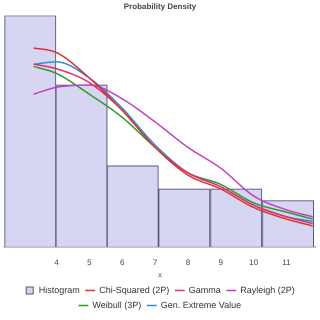  What do you see at coordinates (123, 262) in the screenshot?
I see `x-tick-label: 6` at bounding box center [123, 262].